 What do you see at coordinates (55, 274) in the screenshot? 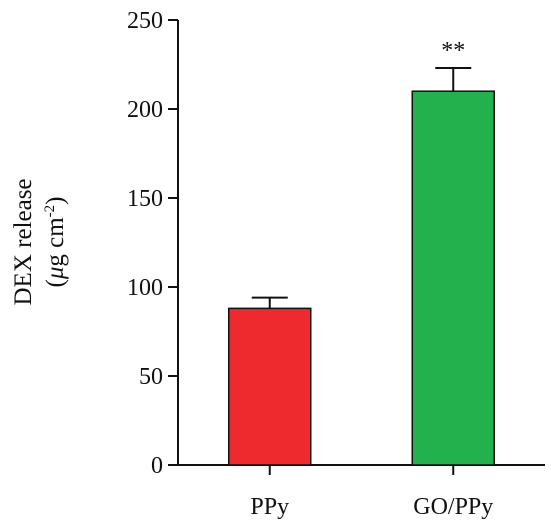
I see `y-axis-unit-mu: μ` at bounding box center [55, 274].